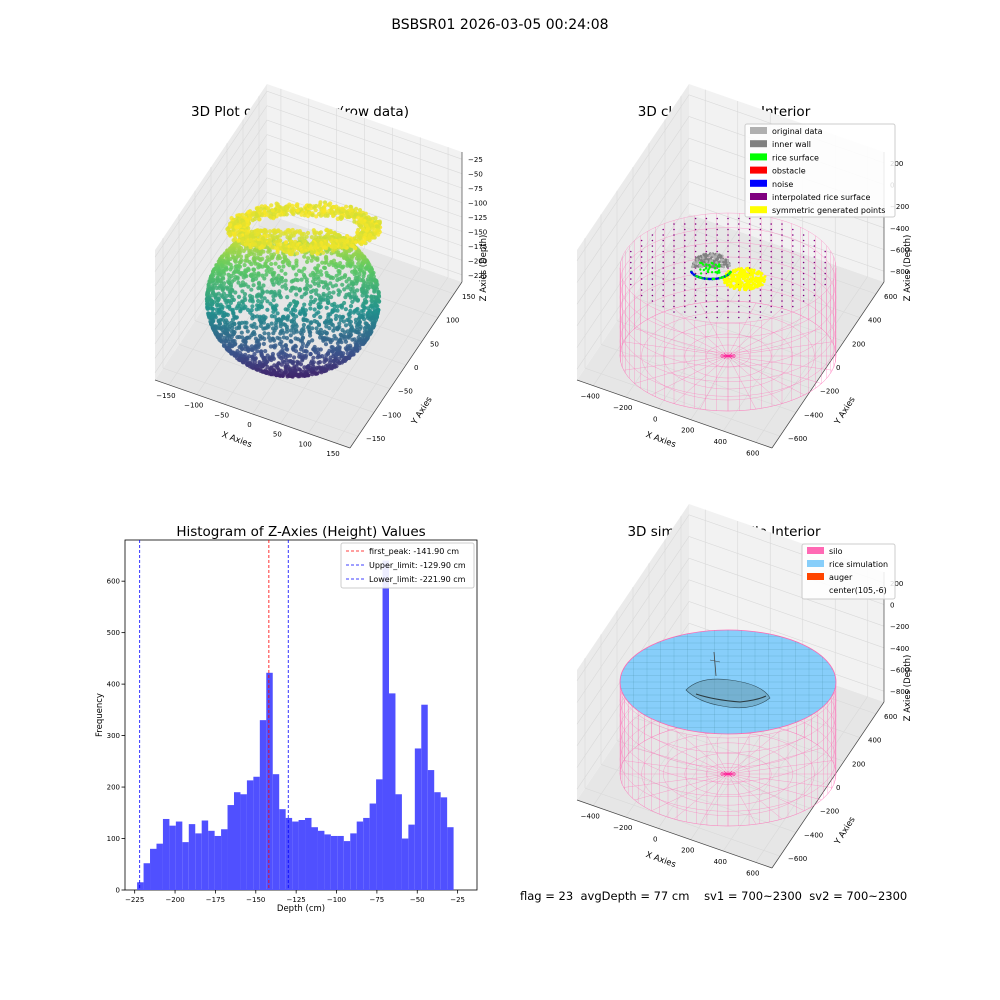 This screenshot has height=1000, width=1000. I want to click on legend-label: auger, so click(841, 577).